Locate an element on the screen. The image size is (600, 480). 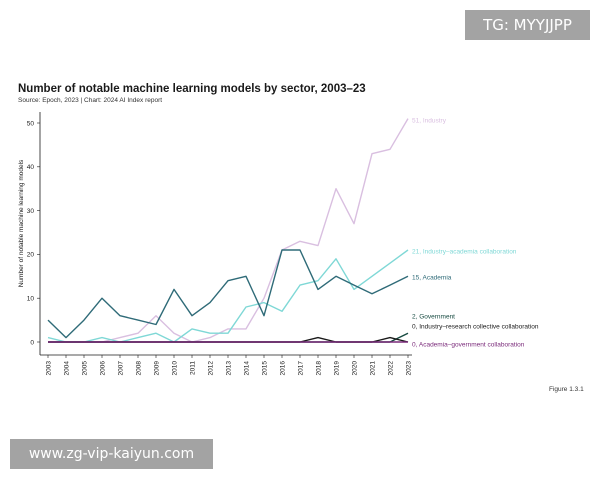
x-tick-label: 2008 is located at coordinates (138, 368).